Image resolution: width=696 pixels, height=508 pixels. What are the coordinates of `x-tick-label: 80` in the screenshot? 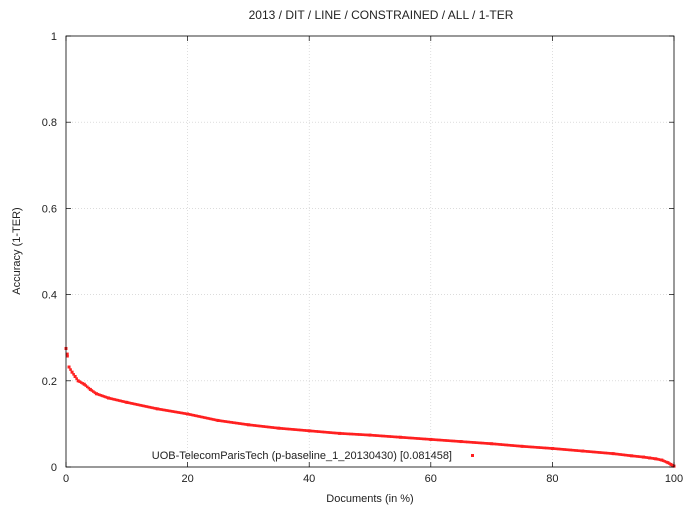 It's located at (552, 479).